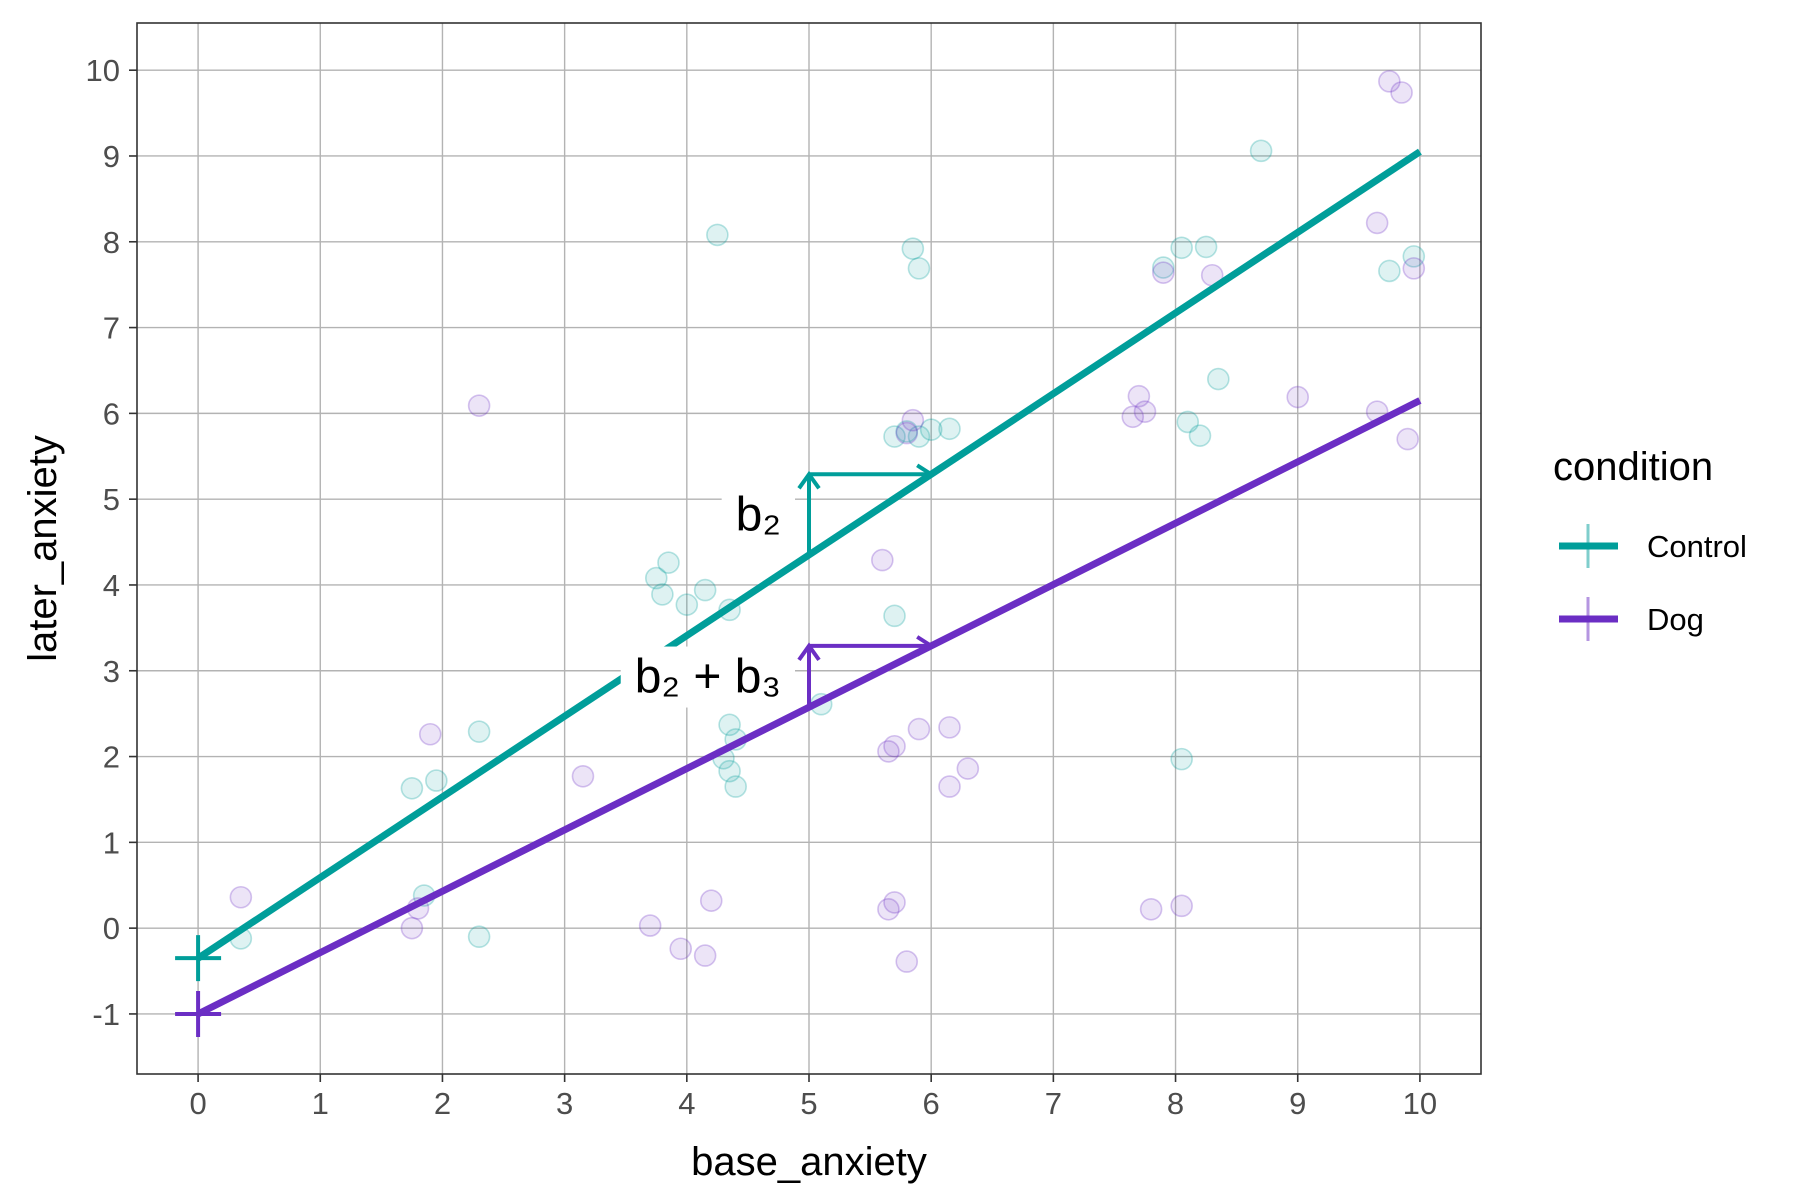 This screenshot has width=1800, height=1200. What do you see at coordinates (111, 928) in the screenshot?
I see `y-tick-label: 0` at bounding box center [111, 928].